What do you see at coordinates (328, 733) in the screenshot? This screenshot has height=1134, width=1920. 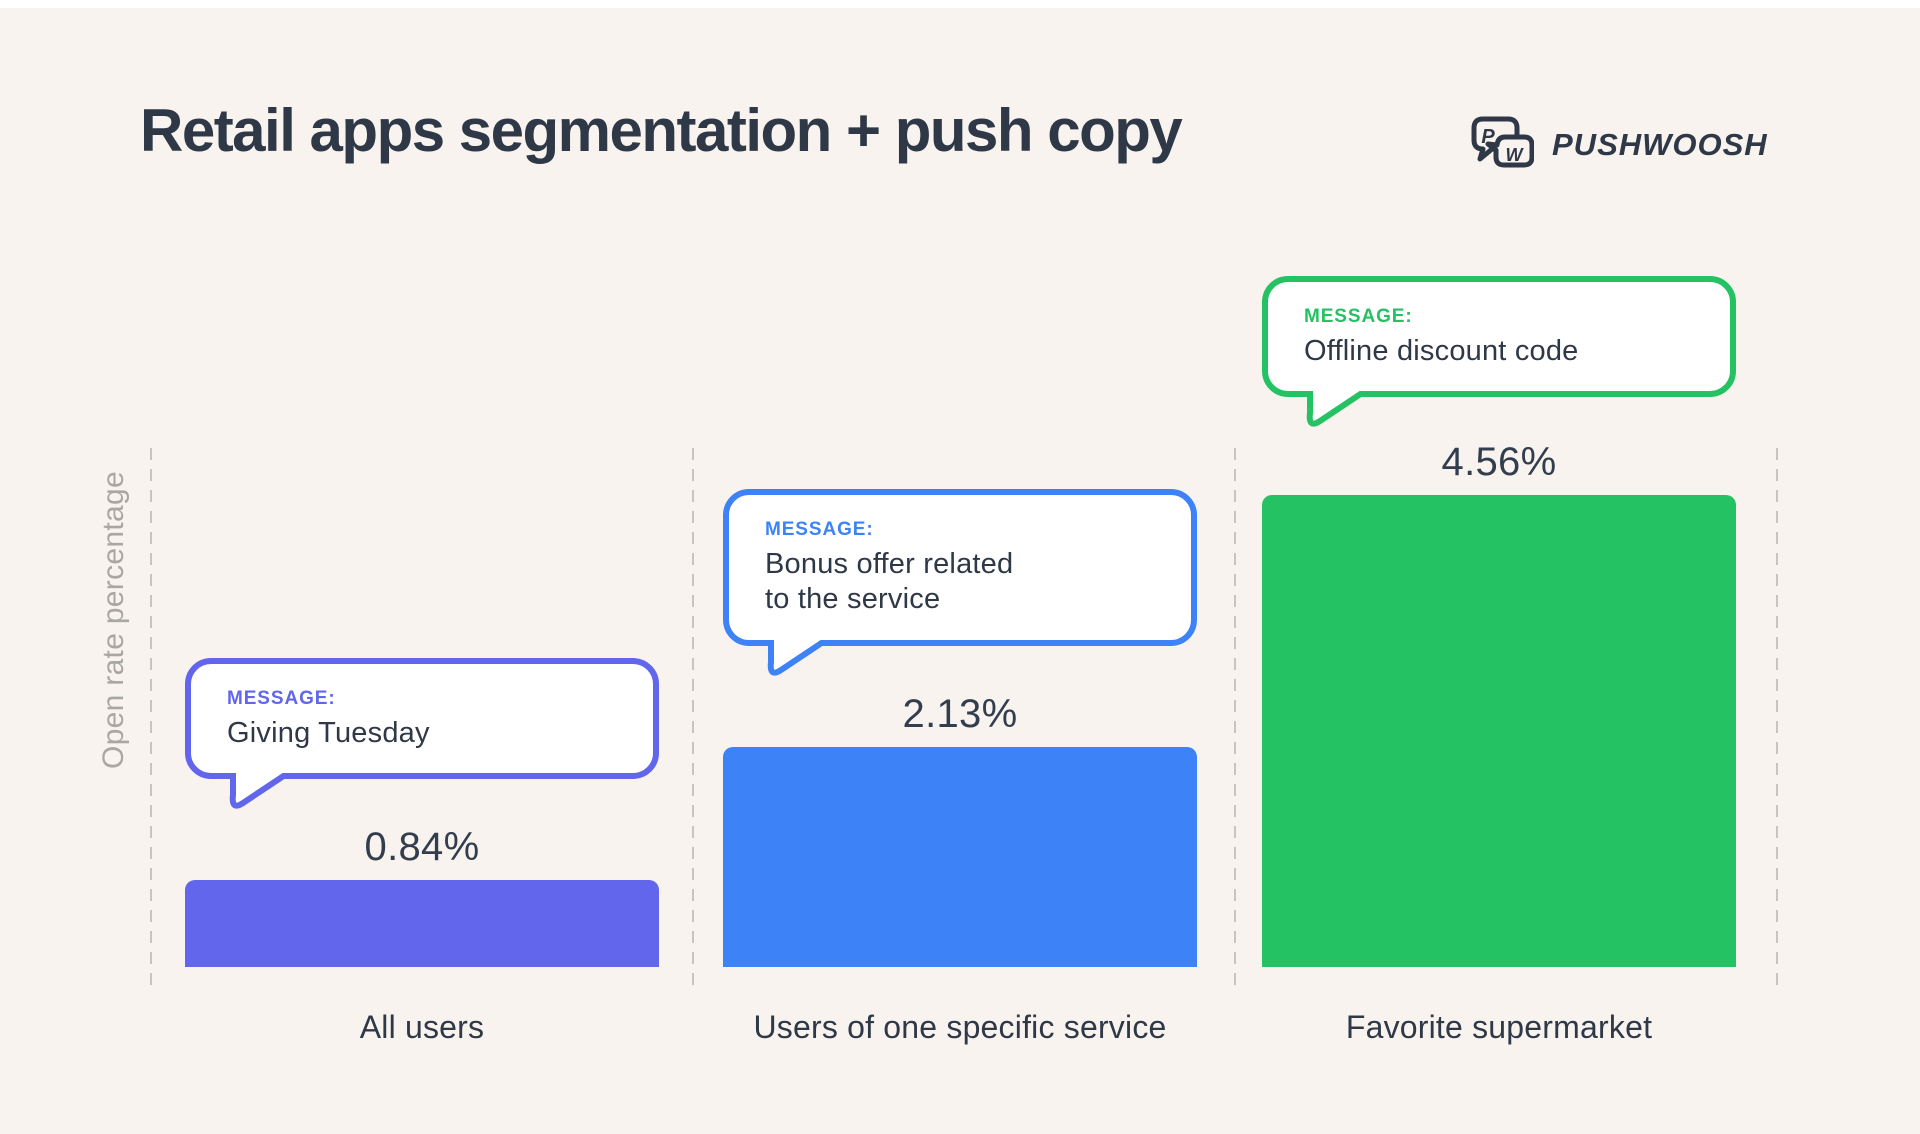 I see `message-text: Giving Tuesday` at bounding box center [328, 733].